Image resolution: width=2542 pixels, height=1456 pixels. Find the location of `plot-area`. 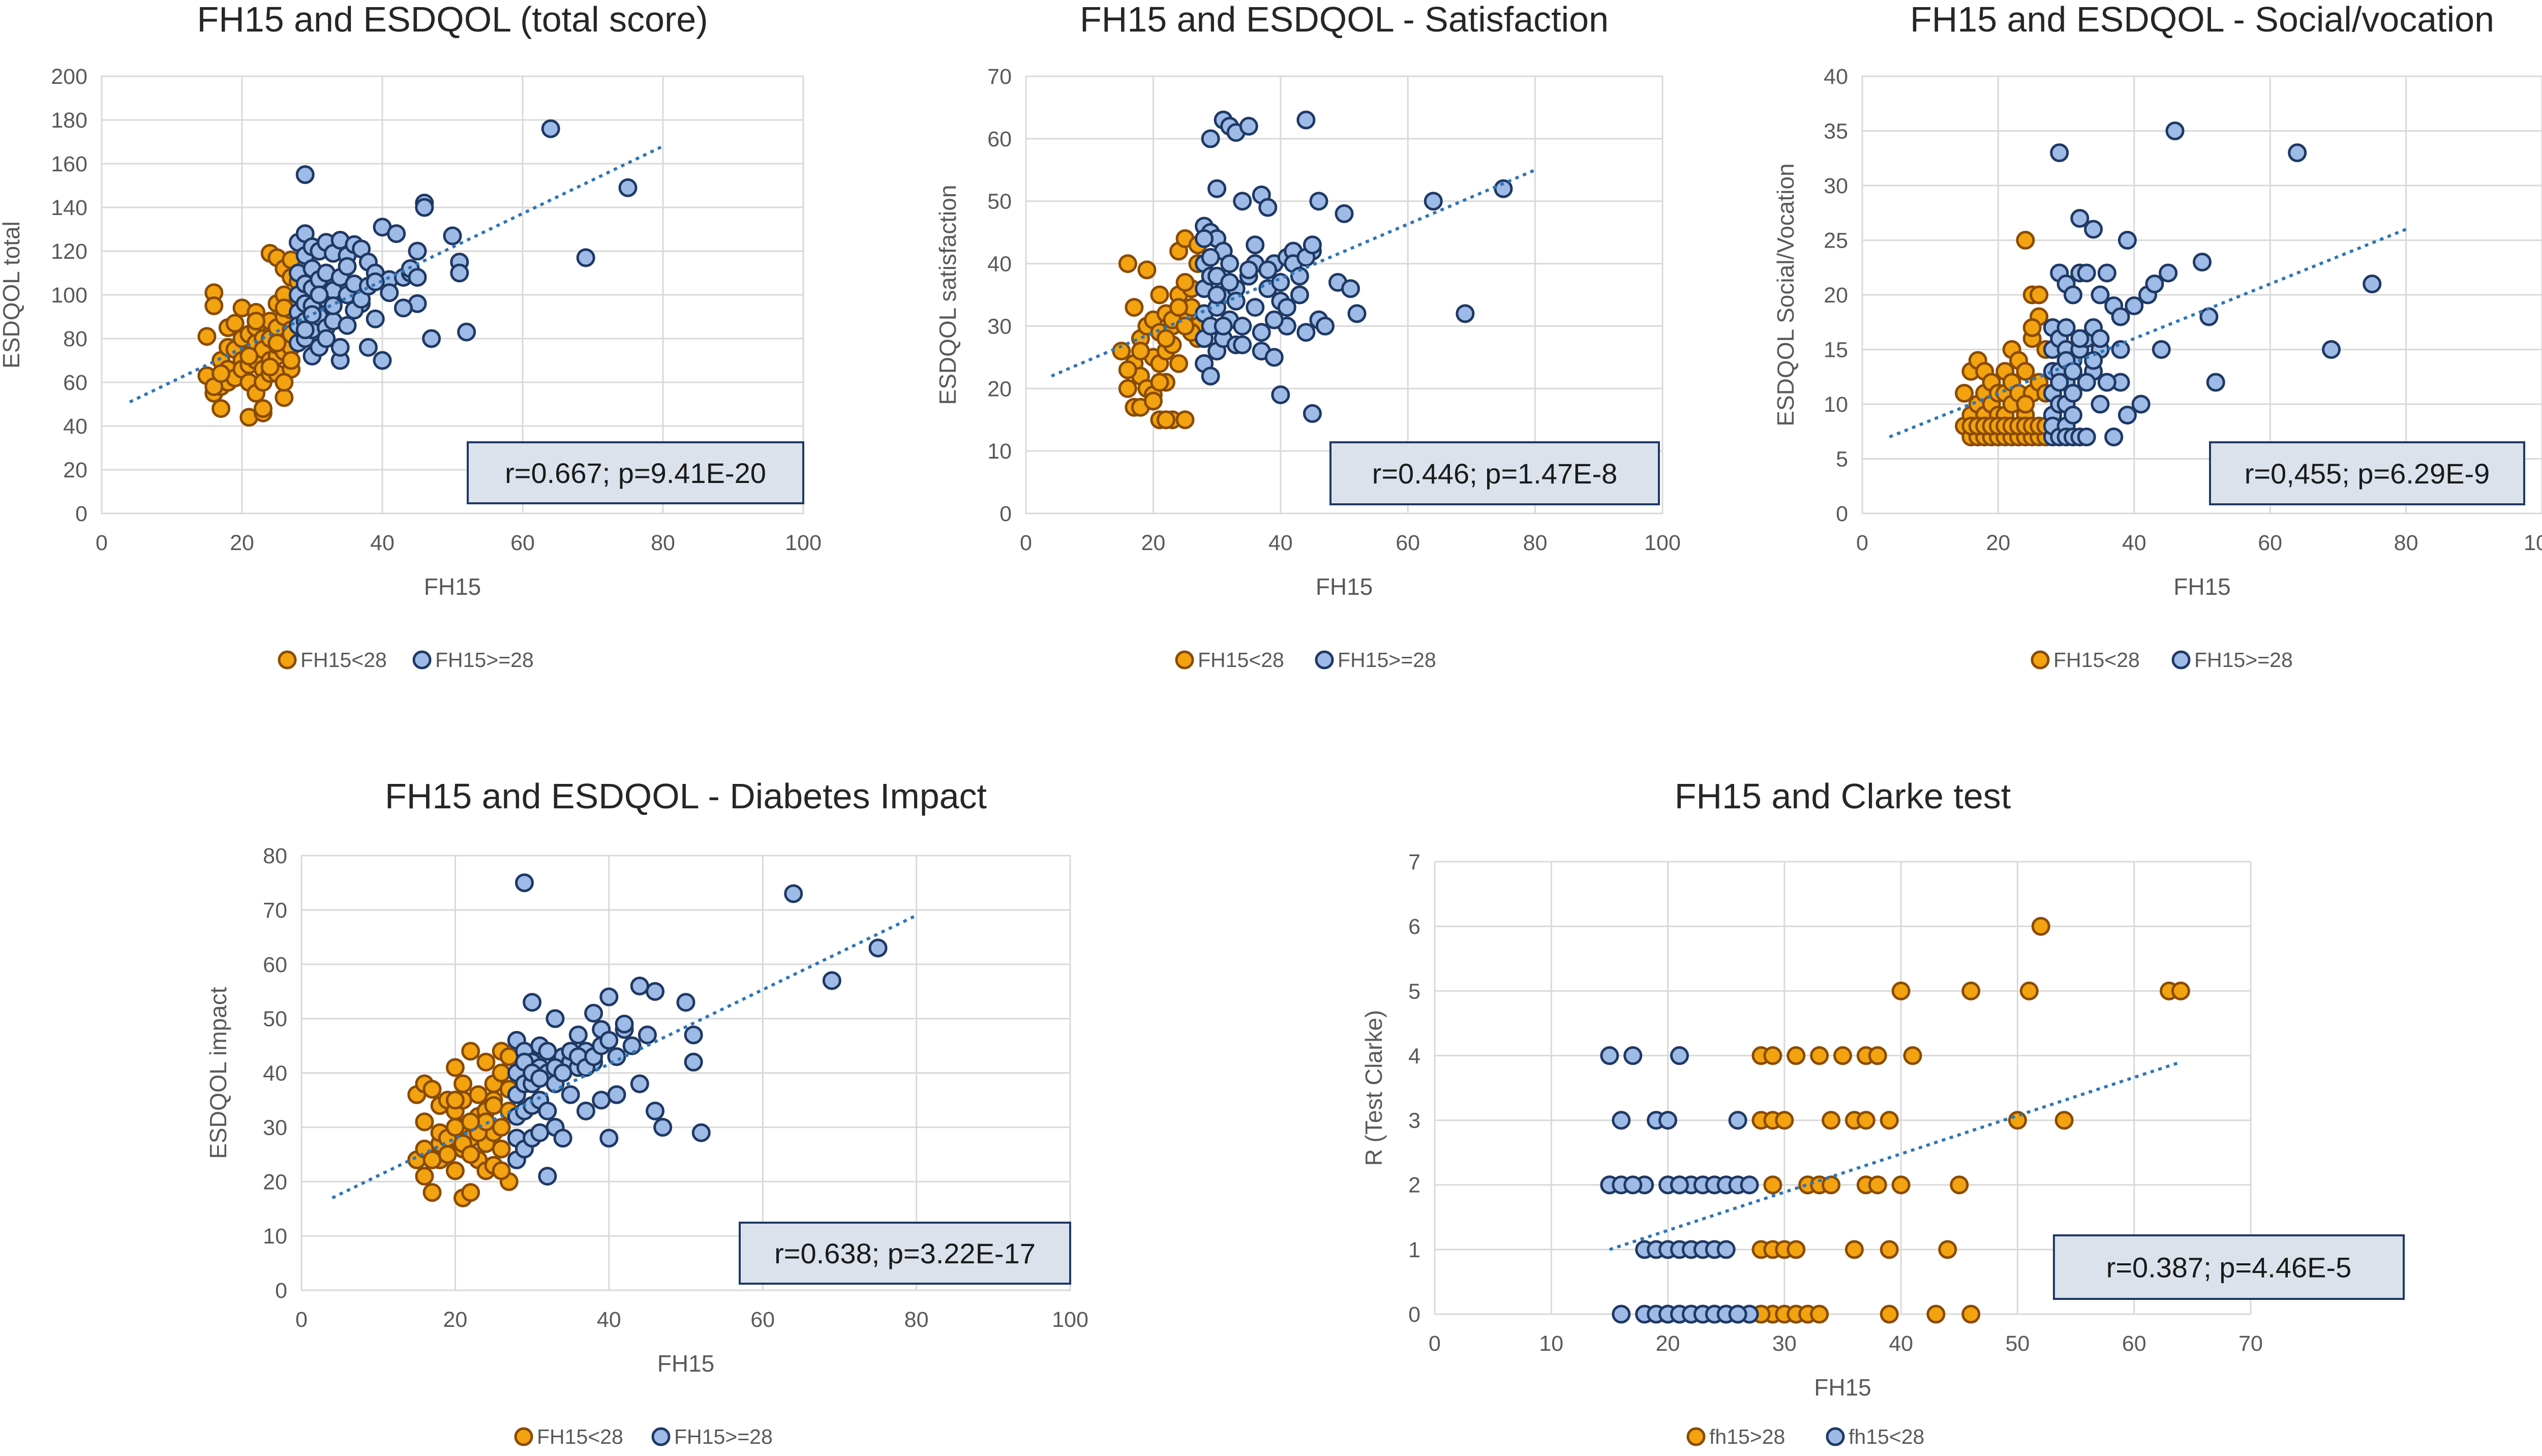

plot-area is located at coordinates (685, 1073).